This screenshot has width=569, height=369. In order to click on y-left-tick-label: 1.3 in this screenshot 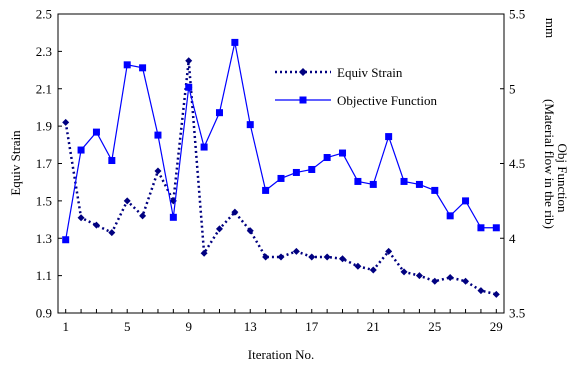, I will do `click(44, 238)`.